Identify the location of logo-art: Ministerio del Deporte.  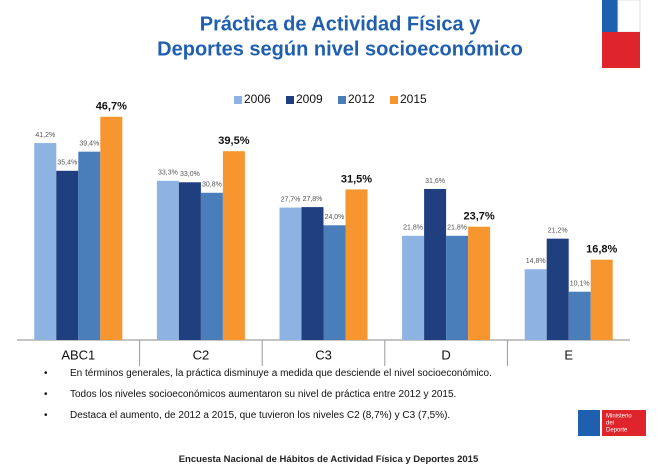
(612, 423).